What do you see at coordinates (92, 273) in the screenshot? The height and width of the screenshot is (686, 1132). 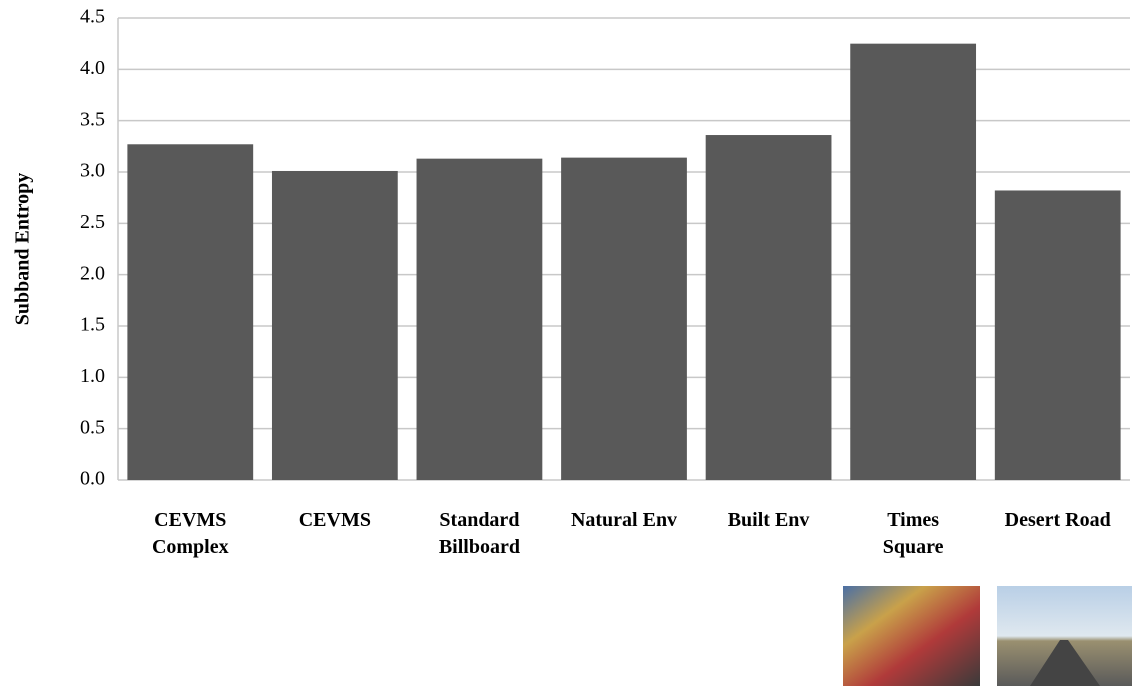 I see `y-tick-label: 2.0` at bounding box center [92, 273].